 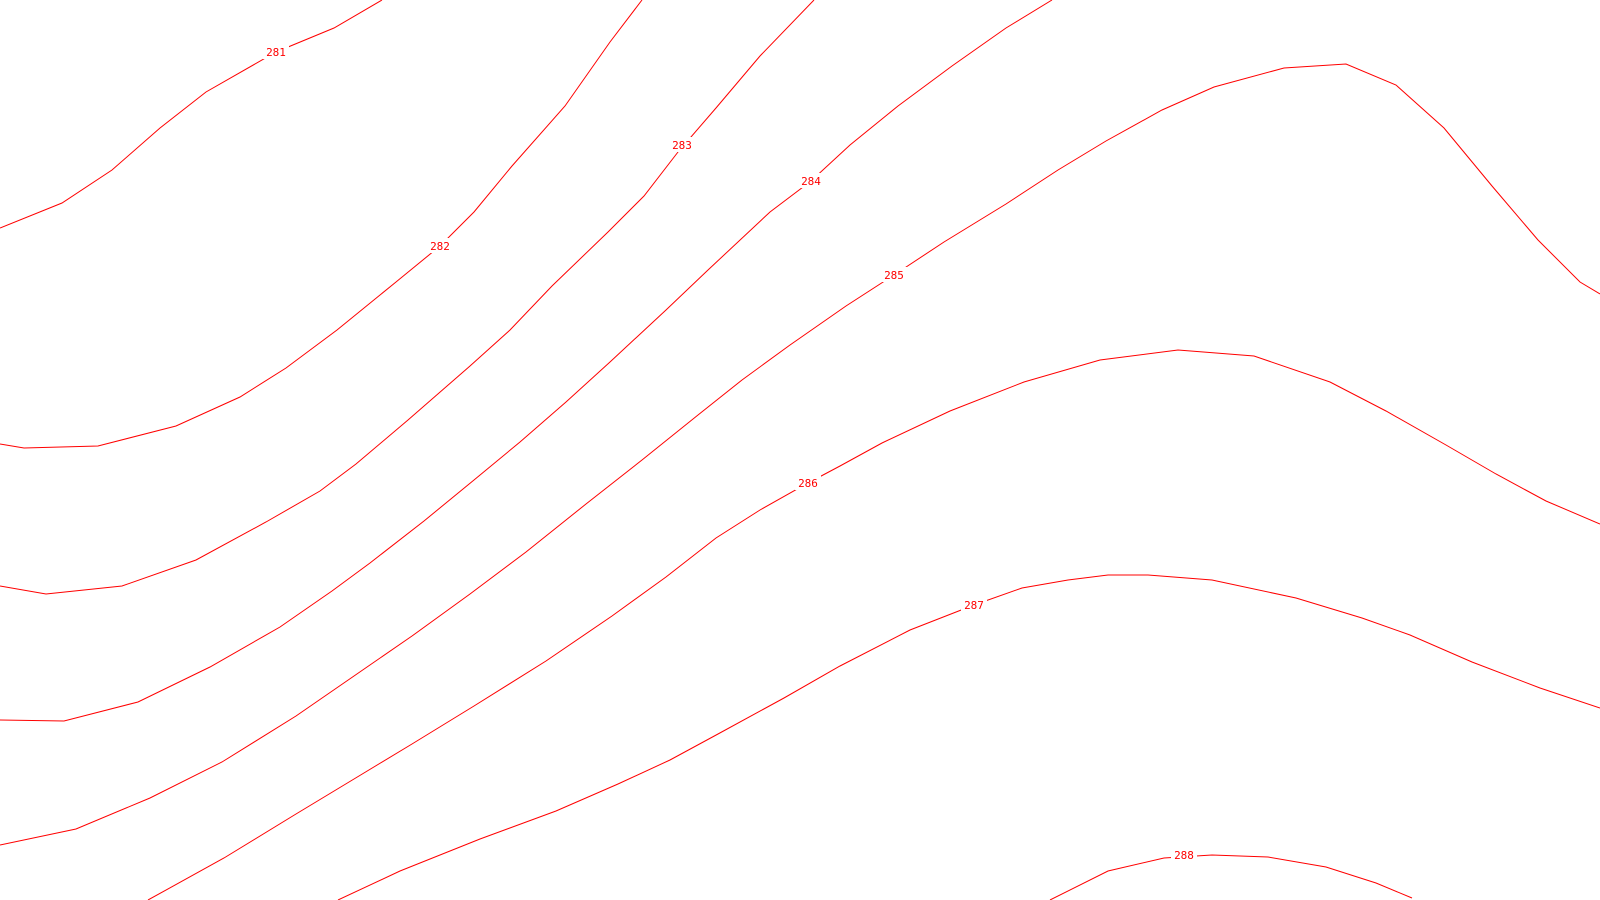 I want to click on contour-label-287: 287, so click(x=974, y=605).